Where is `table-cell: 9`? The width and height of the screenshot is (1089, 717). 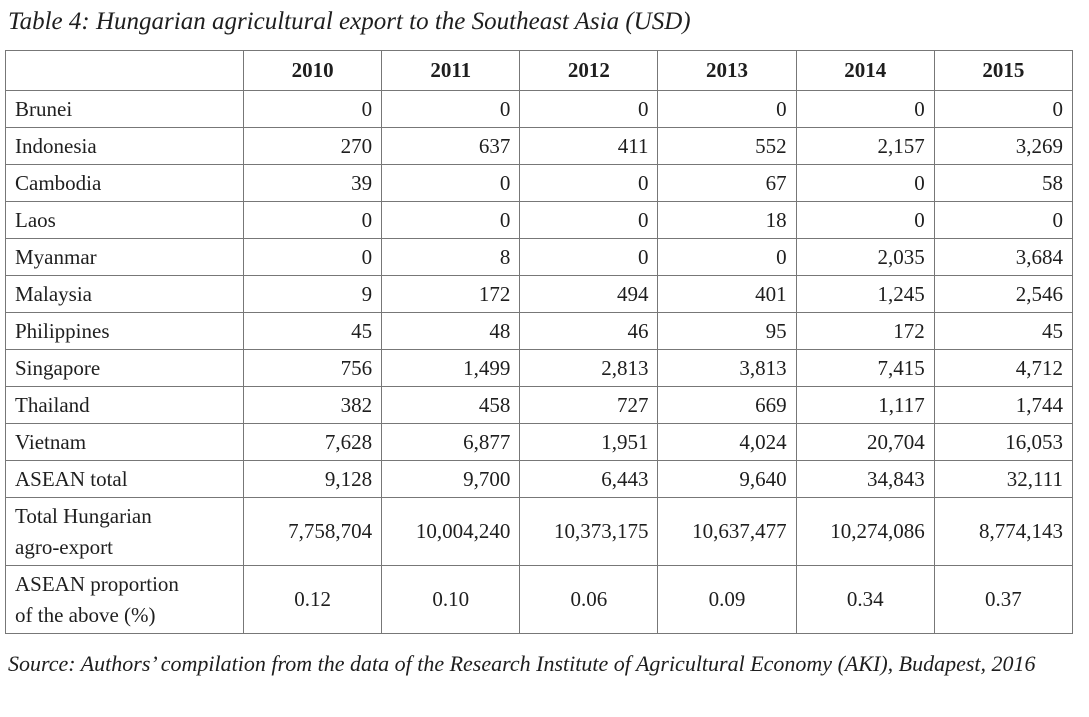 table-cell: 9 is located at coordinates (312, 294).